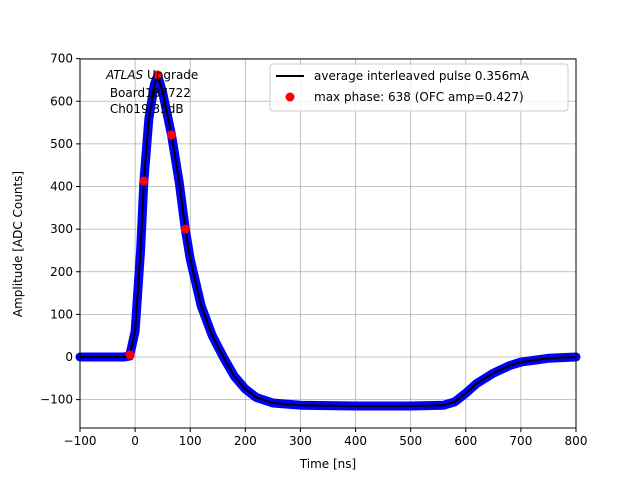  I want to click on y-axis-label: Amplitude [ADC Counts], so click(18, 244).